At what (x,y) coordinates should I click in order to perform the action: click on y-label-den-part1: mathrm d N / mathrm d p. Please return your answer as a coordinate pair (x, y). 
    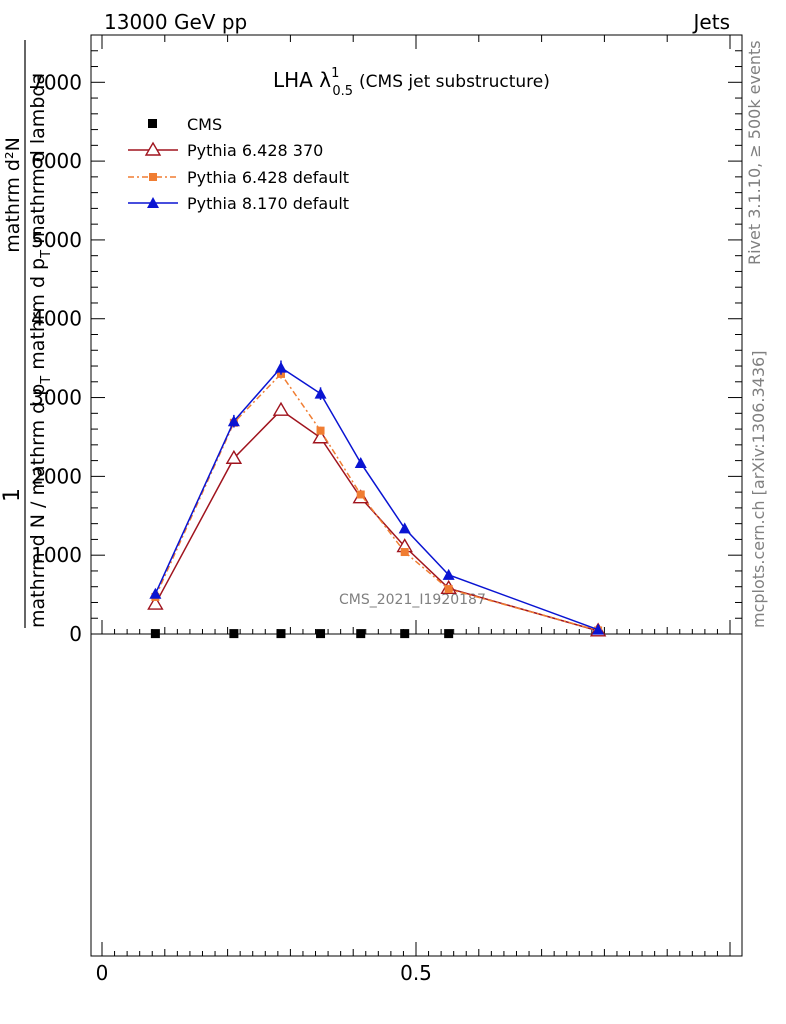
    Looking at the image, I should click on (38, 506).